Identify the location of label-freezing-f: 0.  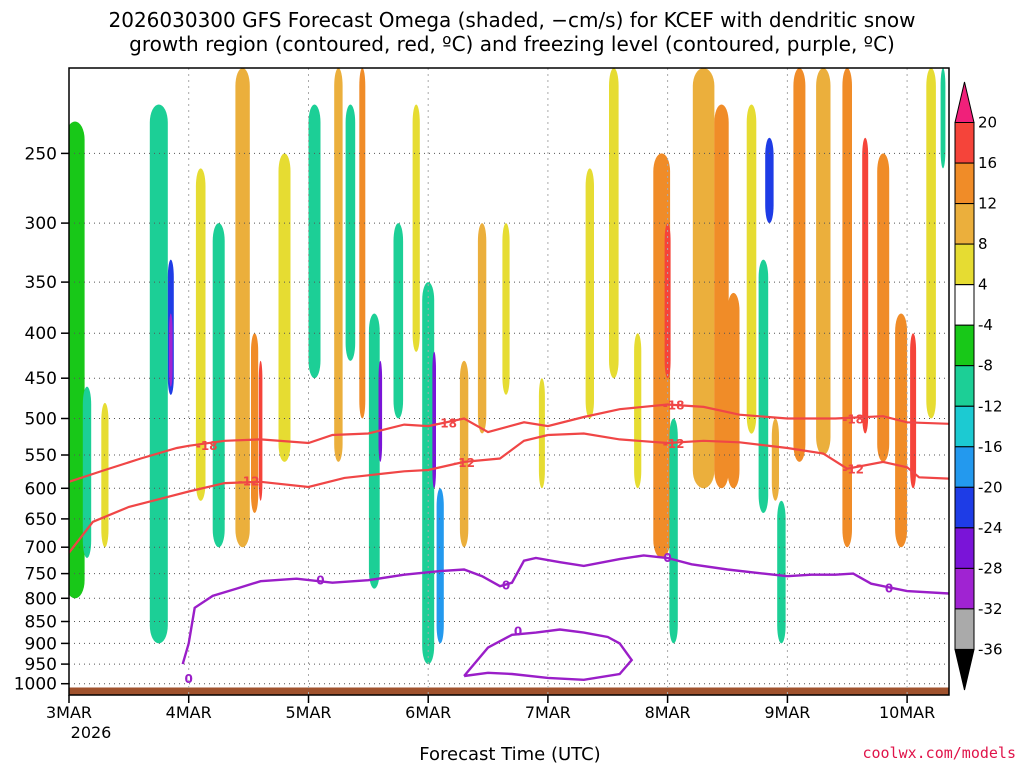
(889, 589).